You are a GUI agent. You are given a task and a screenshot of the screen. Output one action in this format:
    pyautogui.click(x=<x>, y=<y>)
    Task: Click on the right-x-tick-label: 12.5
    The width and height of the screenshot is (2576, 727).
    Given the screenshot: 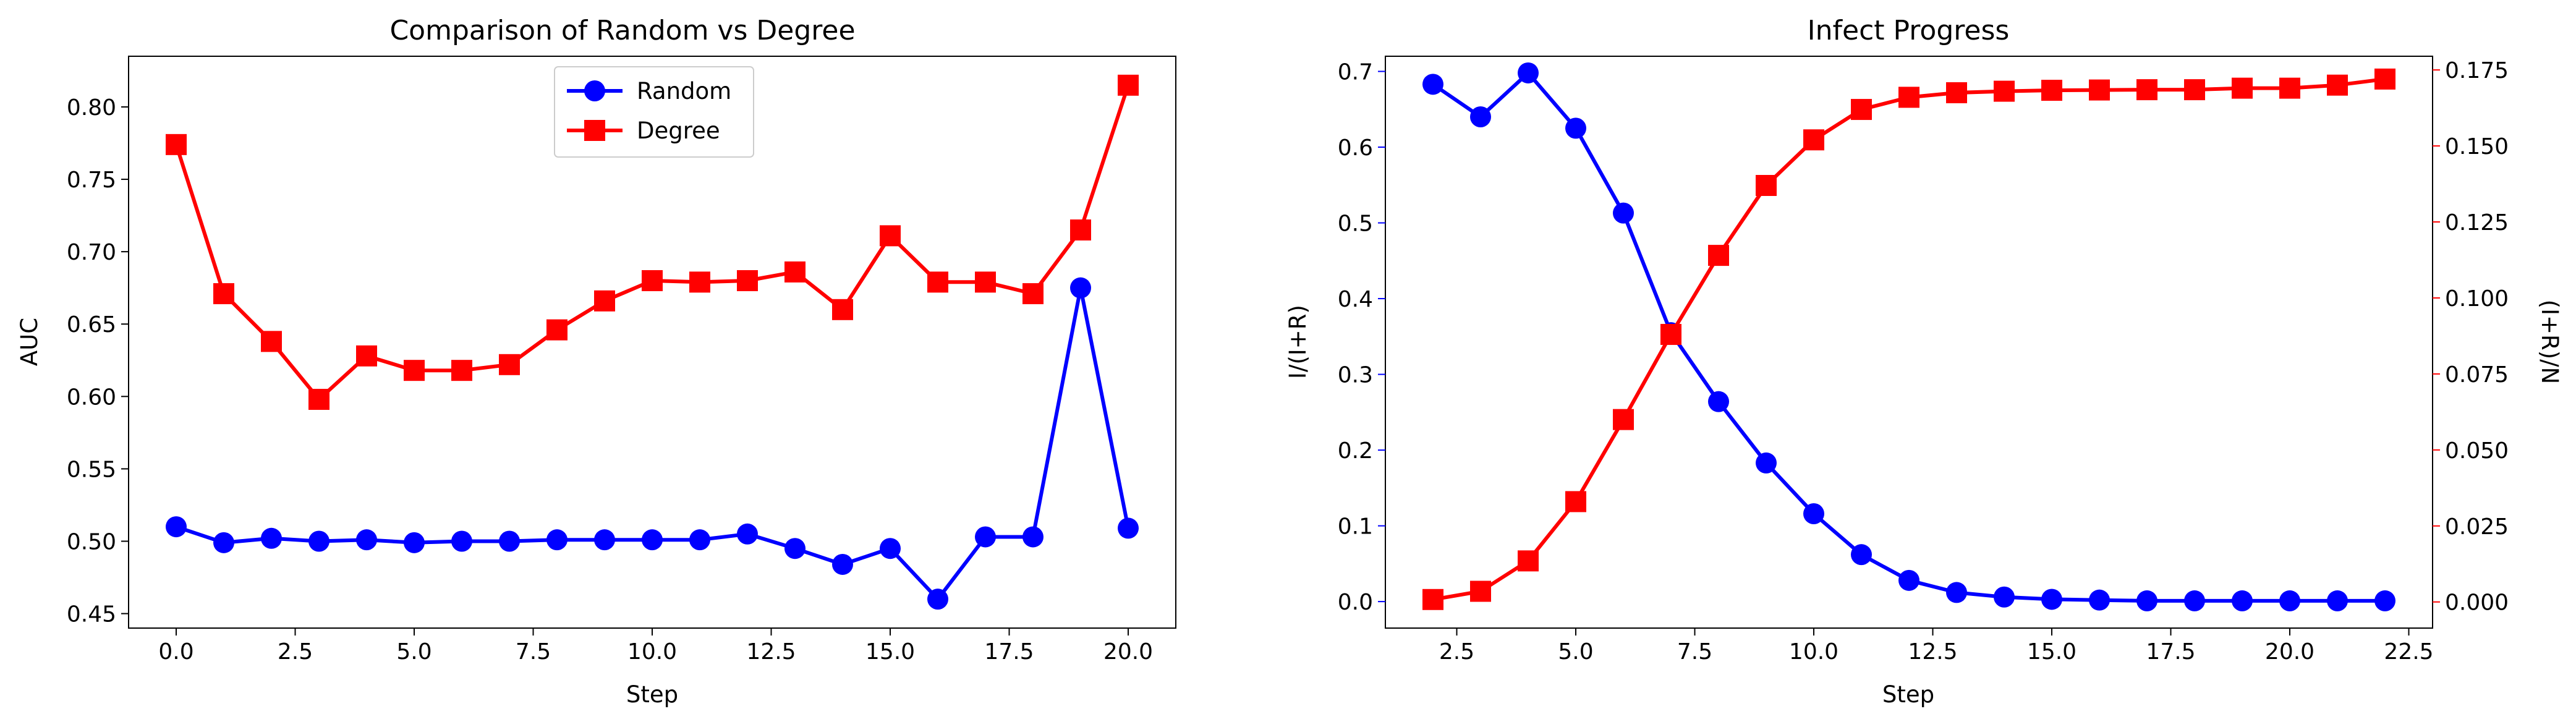 What is the action you would take?
    pyautogui.click(x=1932, y=652)
    